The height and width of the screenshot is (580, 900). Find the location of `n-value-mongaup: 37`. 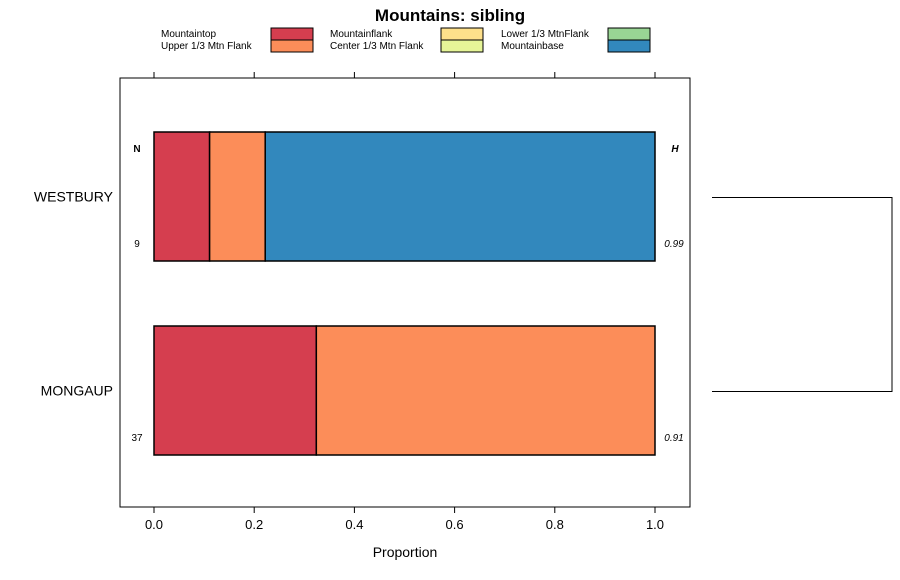

n-value-mongaup: 37 is located at coordinates (137, 438).